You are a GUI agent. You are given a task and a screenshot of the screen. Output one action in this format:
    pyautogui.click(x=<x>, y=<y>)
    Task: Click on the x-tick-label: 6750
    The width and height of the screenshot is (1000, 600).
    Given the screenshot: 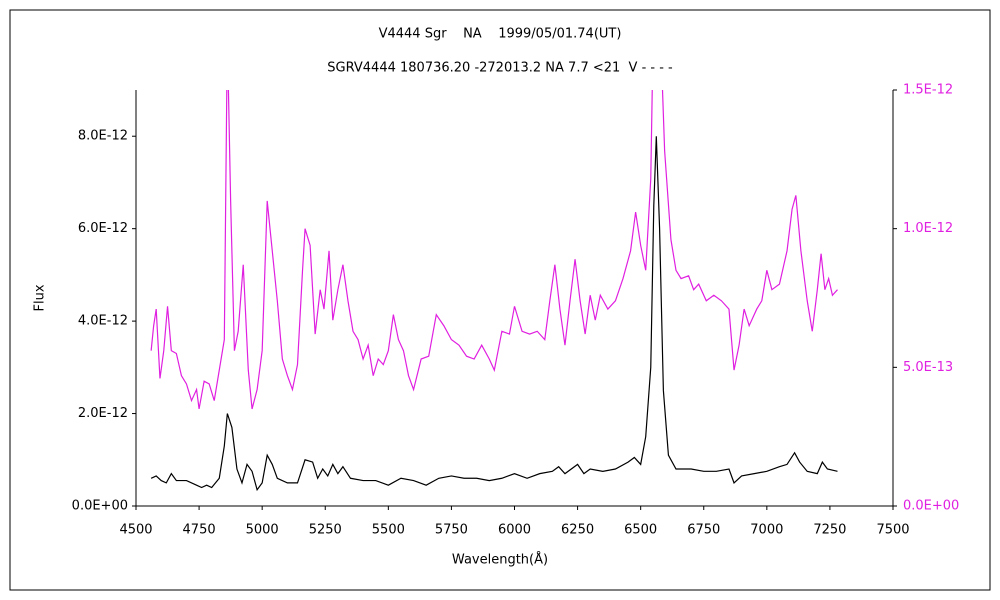 What is the action you would take?
    pyautogui.click(x=703, y=530)
    